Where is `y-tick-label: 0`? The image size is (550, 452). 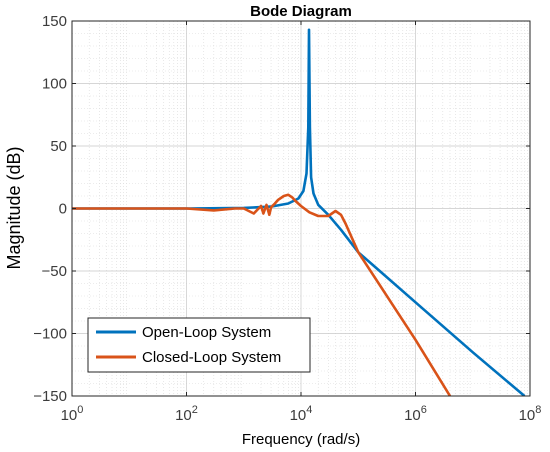
y-tick-label: 0 is located at coordinates (63, 209).